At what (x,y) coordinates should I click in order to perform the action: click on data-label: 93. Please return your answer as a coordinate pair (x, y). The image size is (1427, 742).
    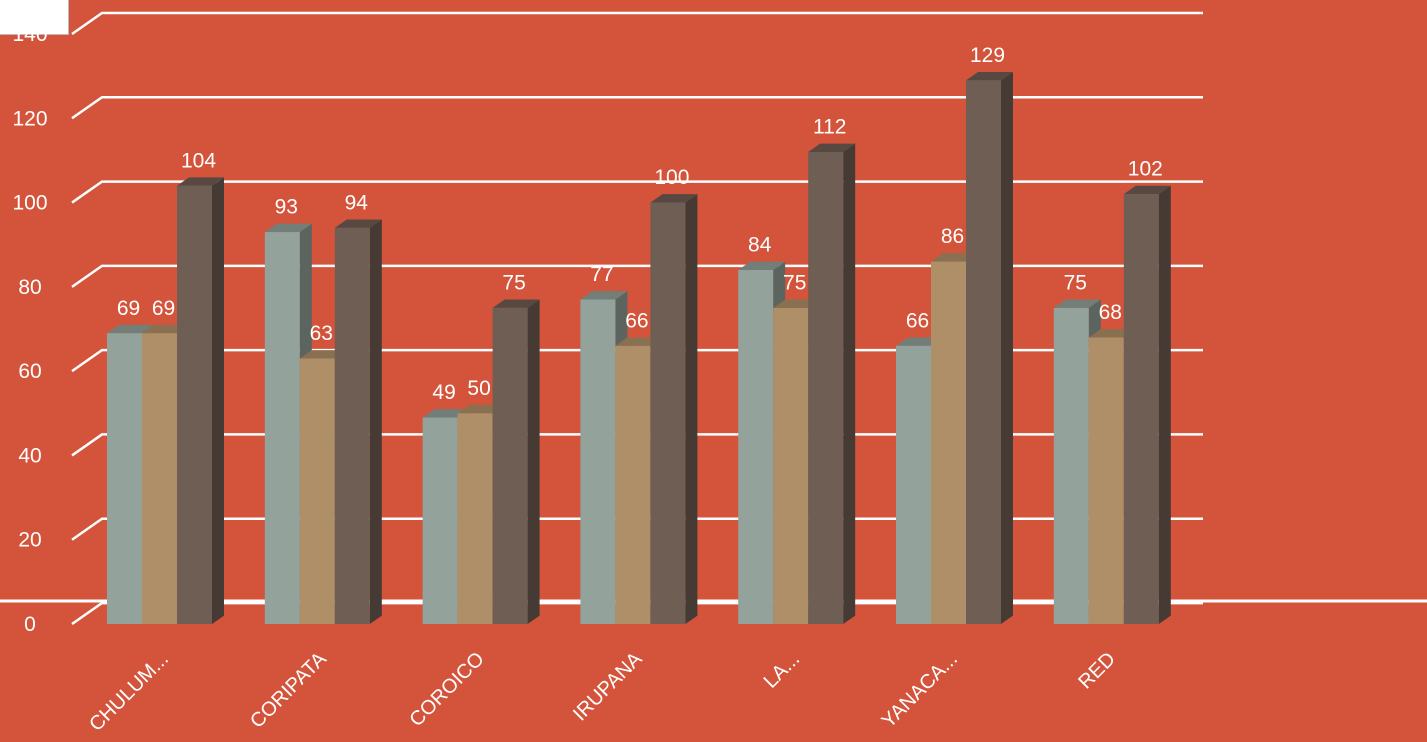
    Looking at the image, I should click on (286, 207).